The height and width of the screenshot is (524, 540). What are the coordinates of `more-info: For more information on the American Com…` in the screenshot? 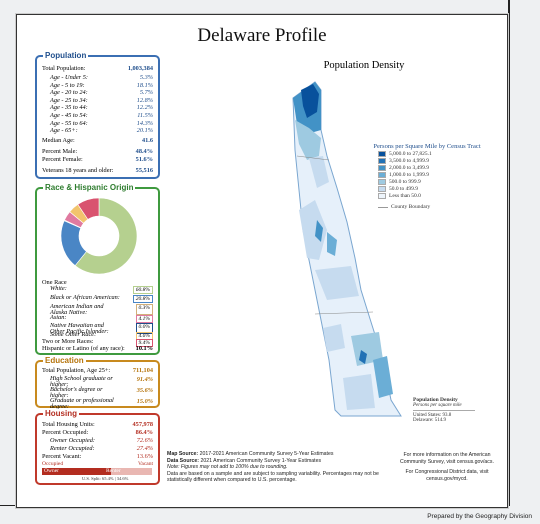 It's located at (447, 467).